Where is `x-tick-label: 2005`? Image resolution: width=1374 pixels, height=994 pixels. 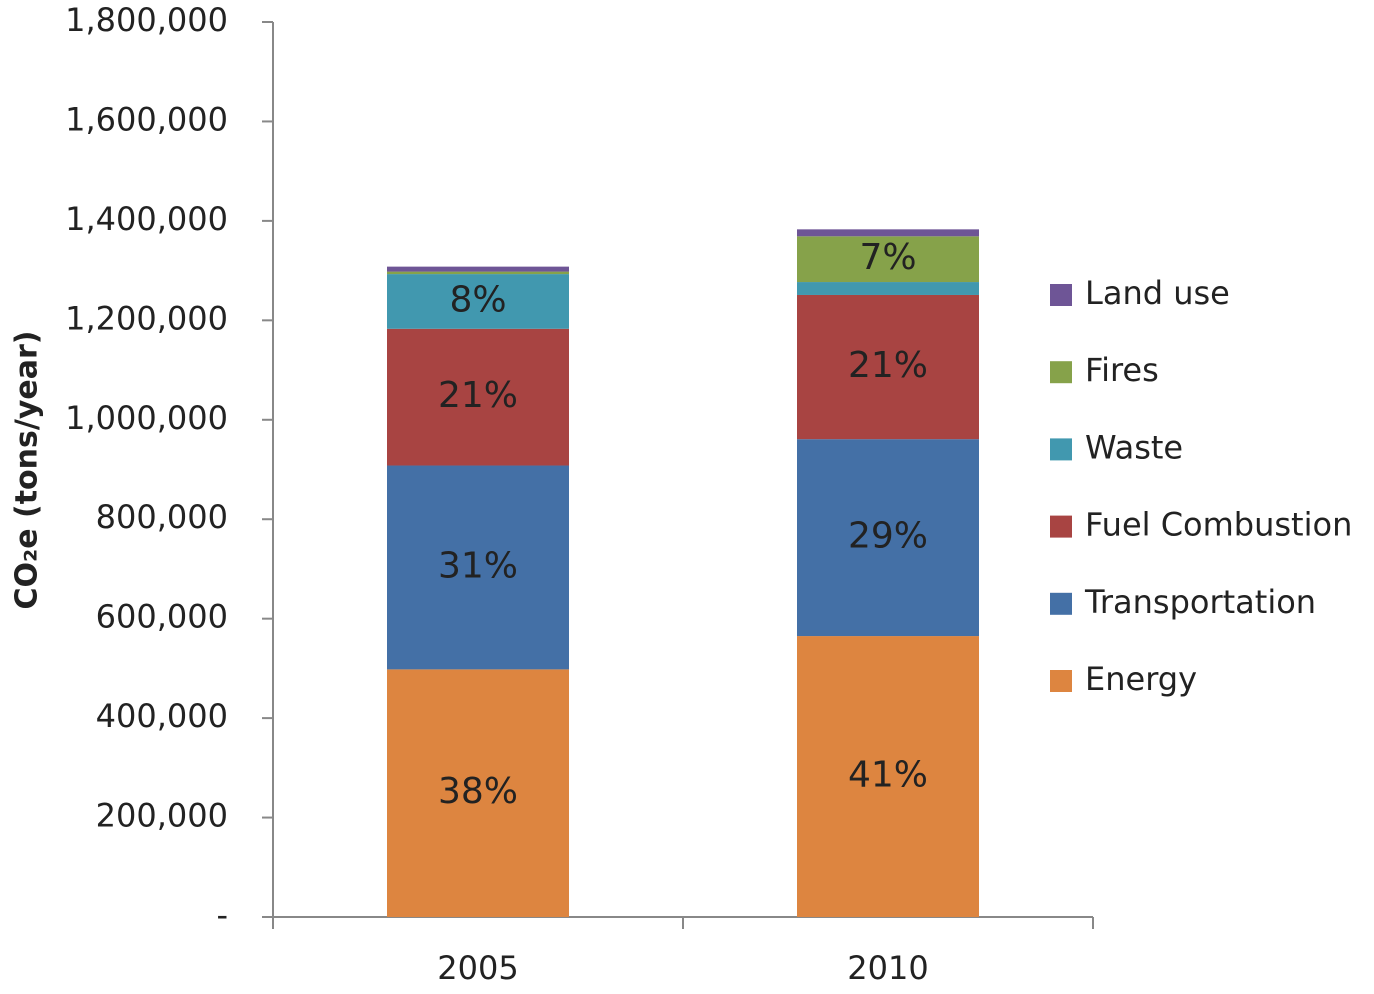
x-tick-label: 2005 is located at coordinates (477, 968).